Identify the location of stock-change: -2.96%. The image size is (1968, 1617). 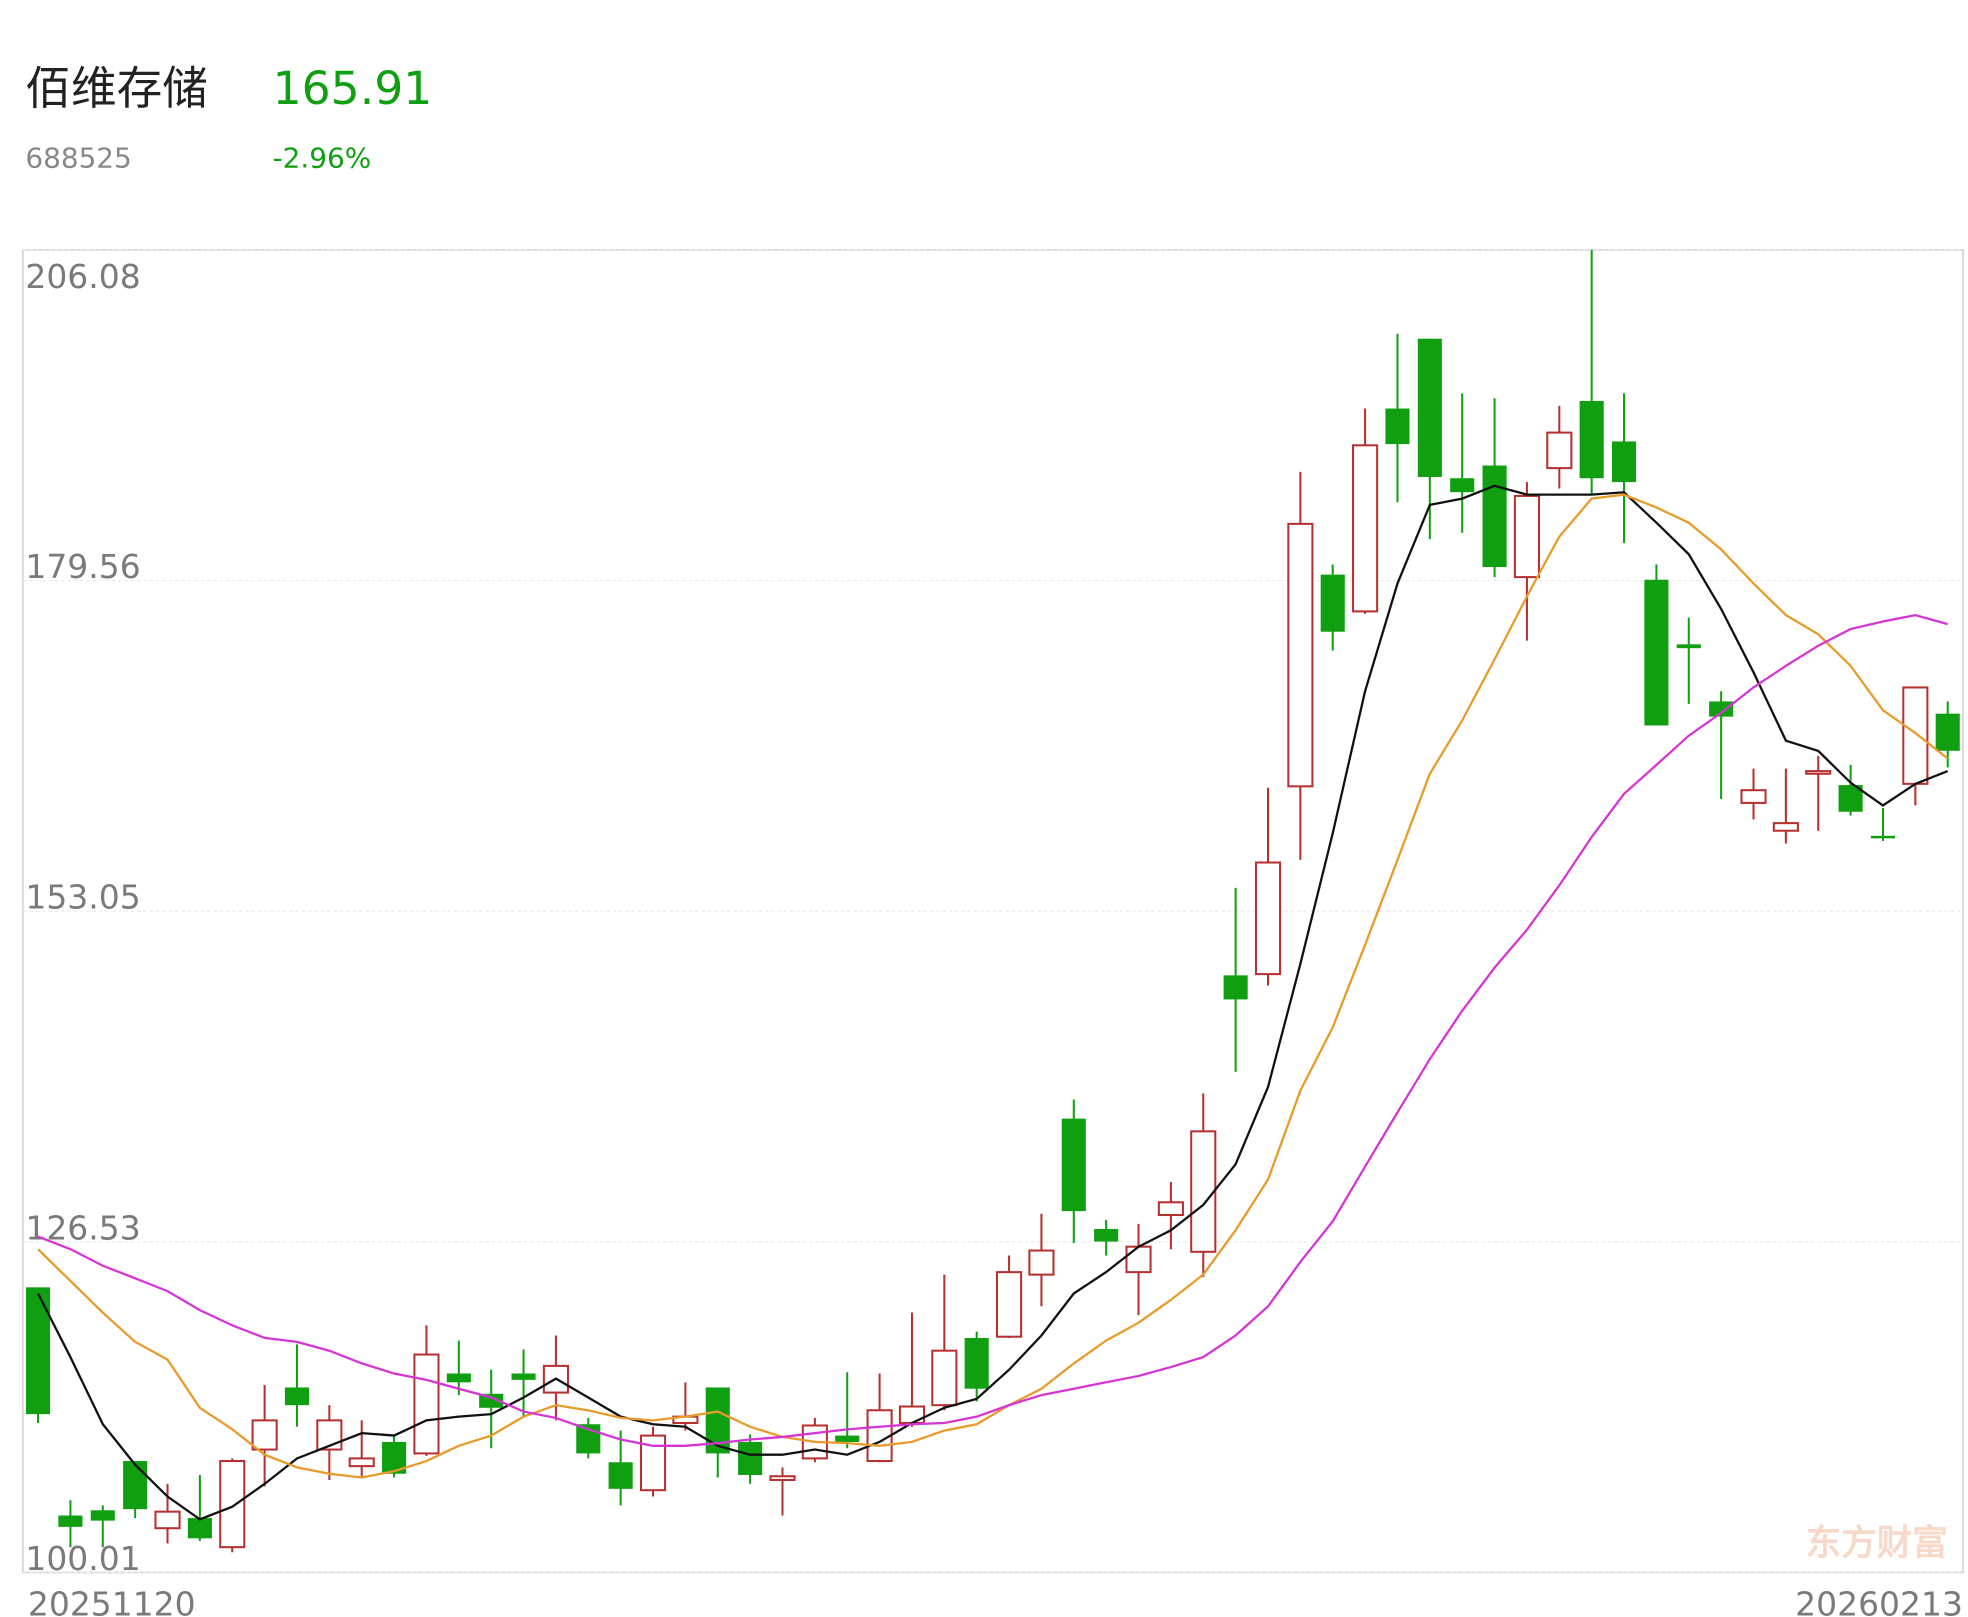
(322, 158).